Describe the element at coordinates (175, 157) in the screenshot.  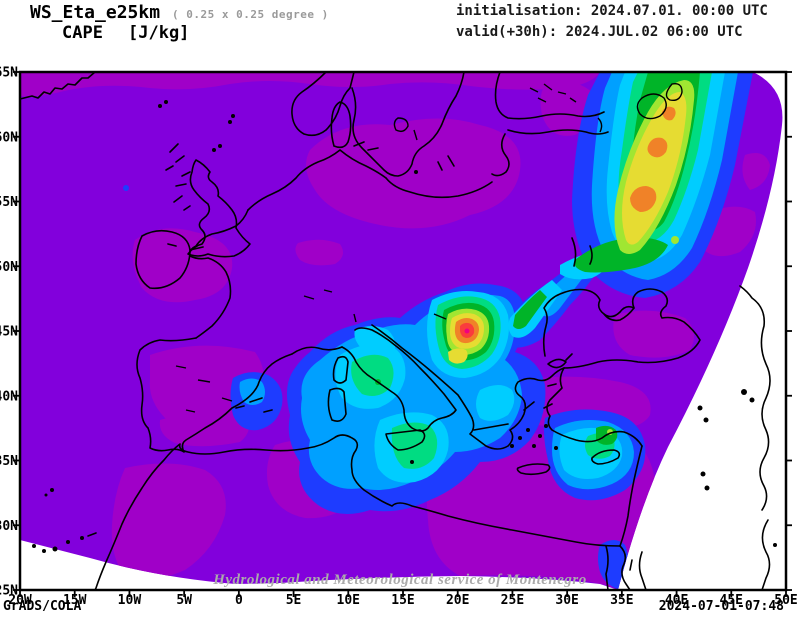
I see `coast-hebrides` at that location.